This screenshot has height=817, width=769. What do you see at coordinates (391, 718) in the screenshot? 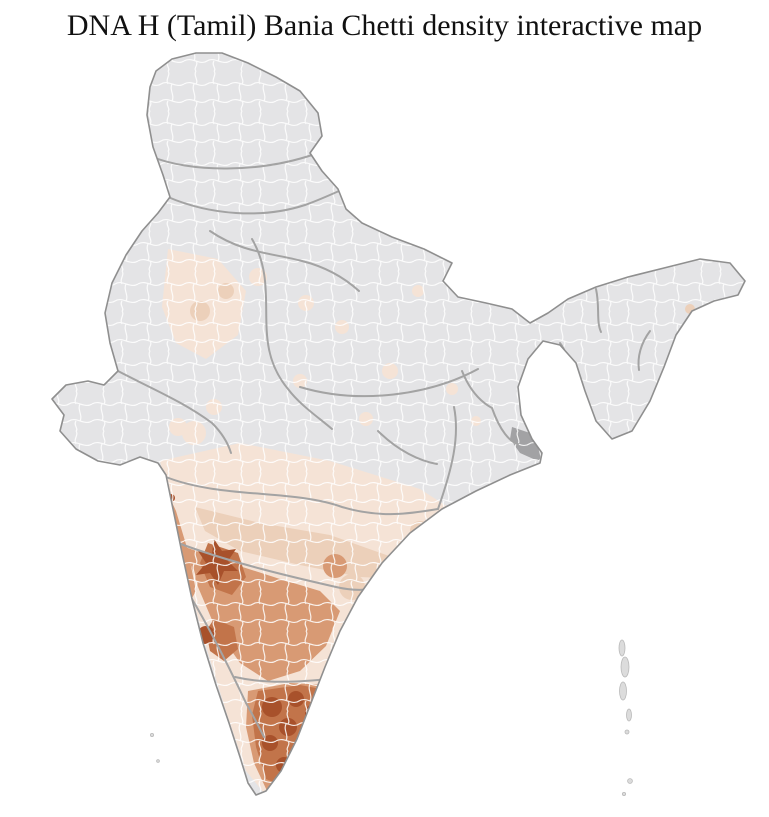
I see `islands` at bounding box center [391, 718].